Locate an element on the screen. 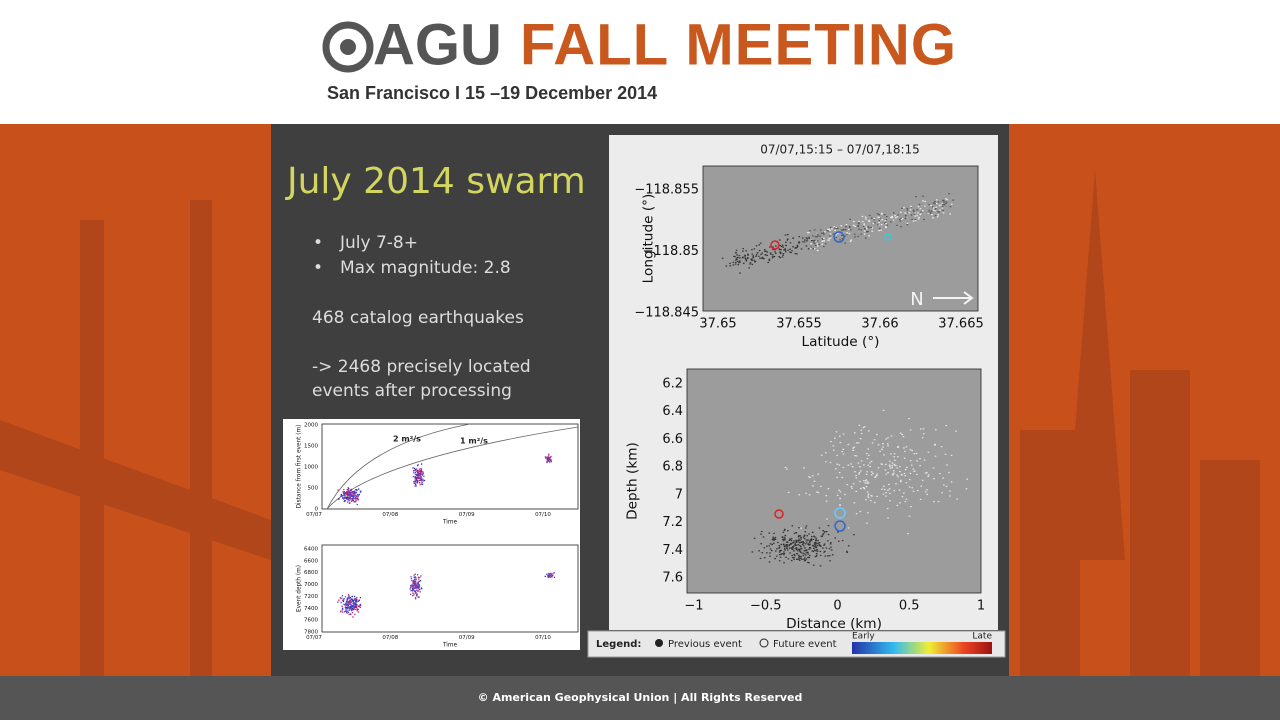 Image resolution: width=1280 pixels, height=720 pixels. x-tick-label: 0.5 is located at coordinates (909, 606).